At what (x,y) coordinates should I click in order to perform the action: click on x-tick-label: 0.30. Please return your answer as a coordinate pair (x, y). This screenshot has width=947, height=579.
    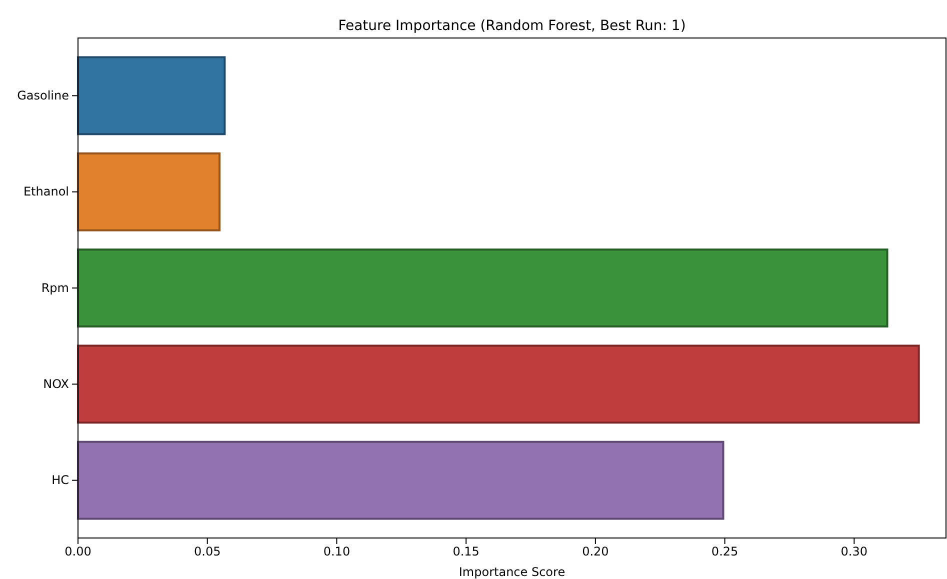
    Looking at the image, I should click on (854, 551).